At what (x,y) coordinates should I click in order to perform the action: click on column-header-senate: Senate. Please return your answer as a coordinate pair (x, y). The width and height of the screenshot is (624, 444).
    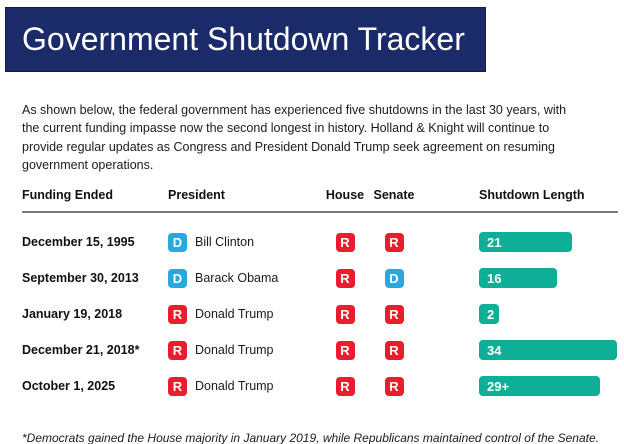
    Looking at the image, I should click on (394, 195).